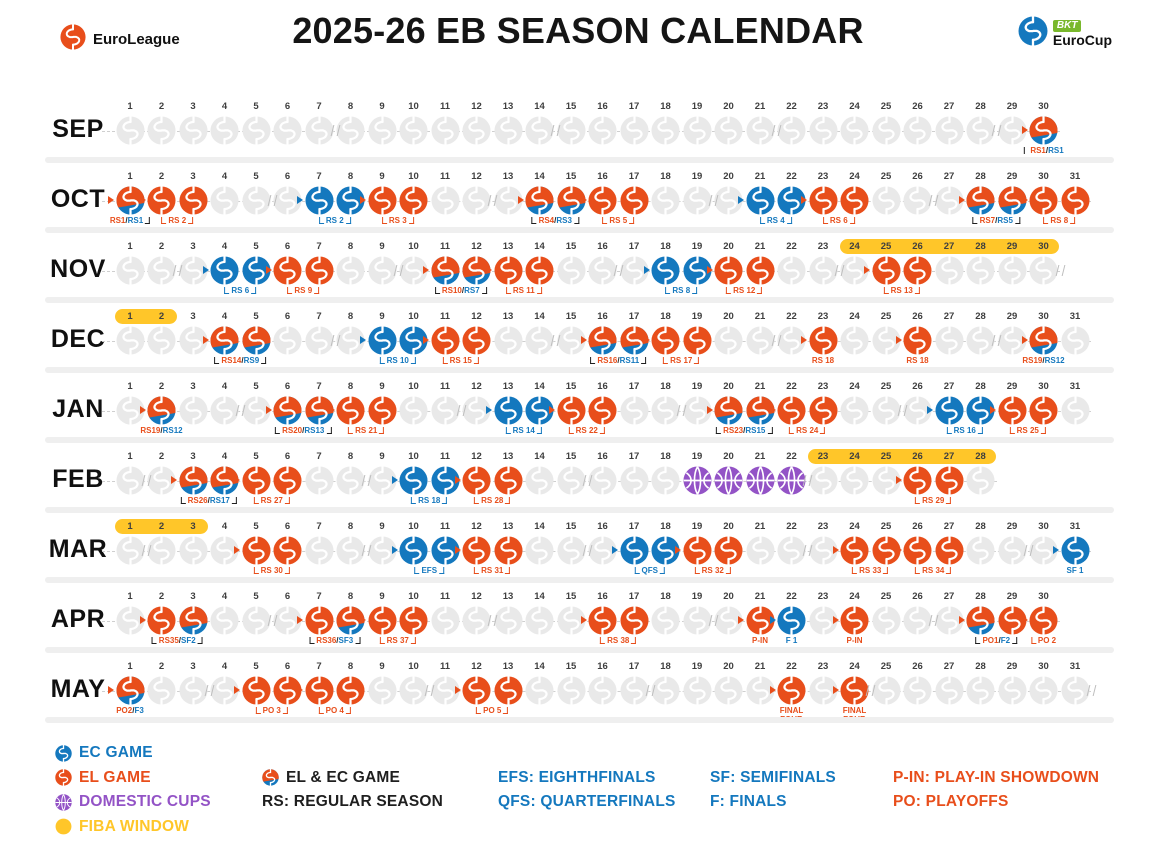 This screenshot has height=845, width=1156. Describe the element at coordinates (161, 596) in the screenshot. I see `day-number: 2` at that location.